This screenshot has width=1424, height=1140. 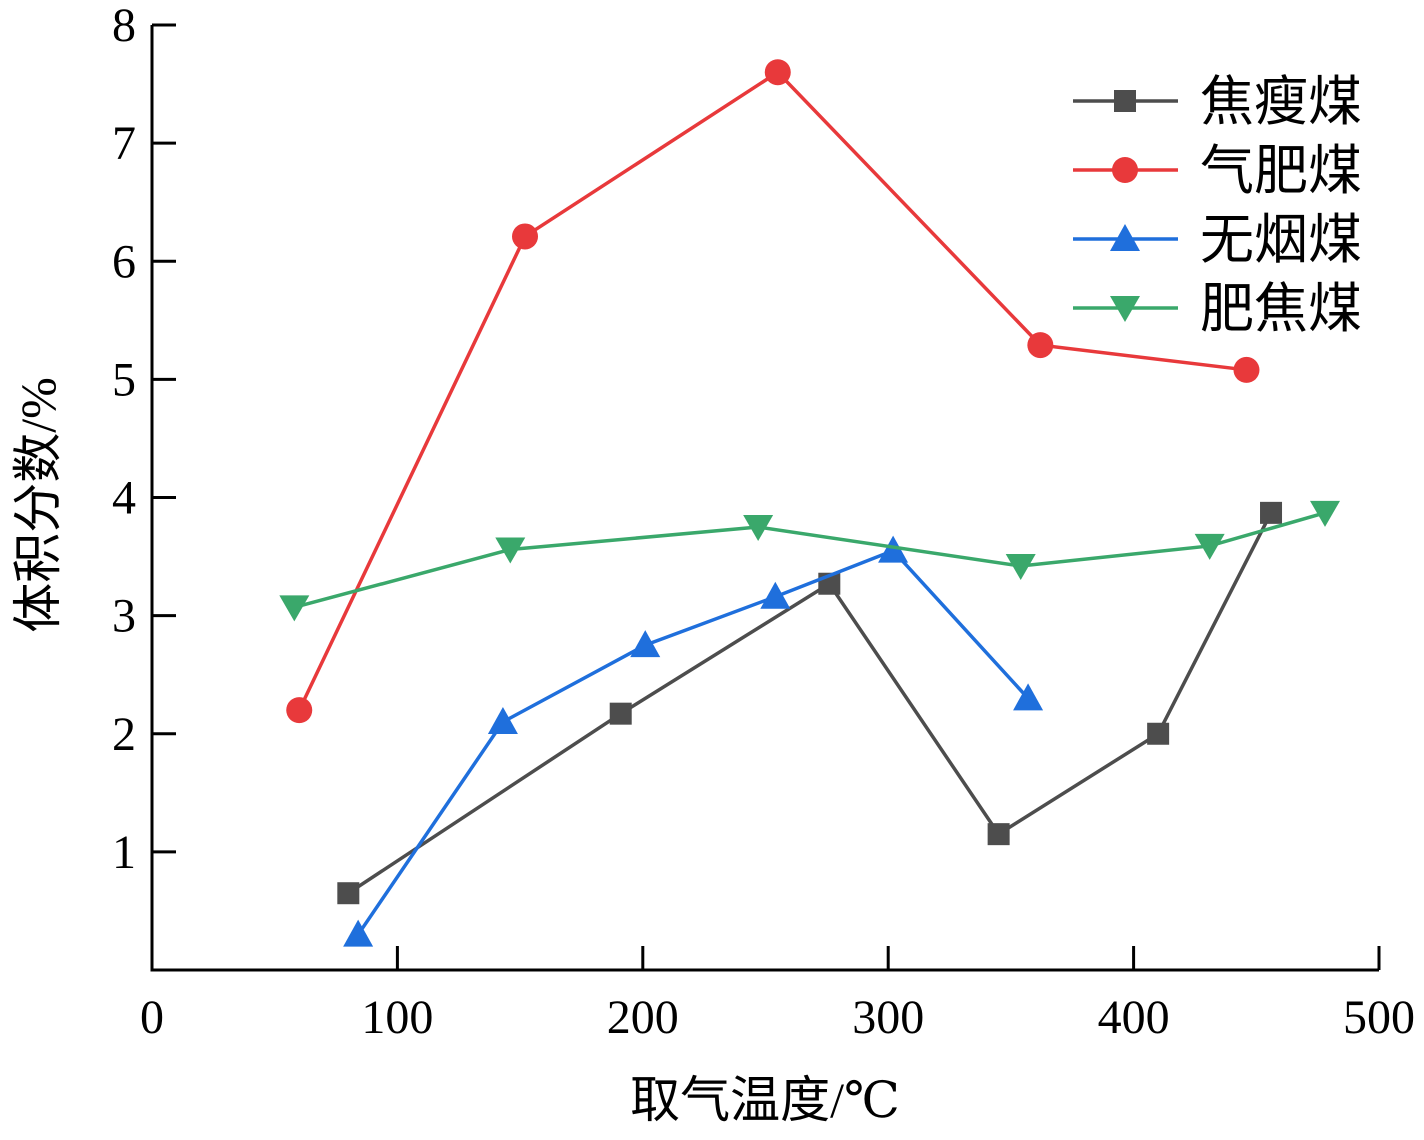 I want to click on legend-item: 气肥煤, so click(x=1217, y=171).